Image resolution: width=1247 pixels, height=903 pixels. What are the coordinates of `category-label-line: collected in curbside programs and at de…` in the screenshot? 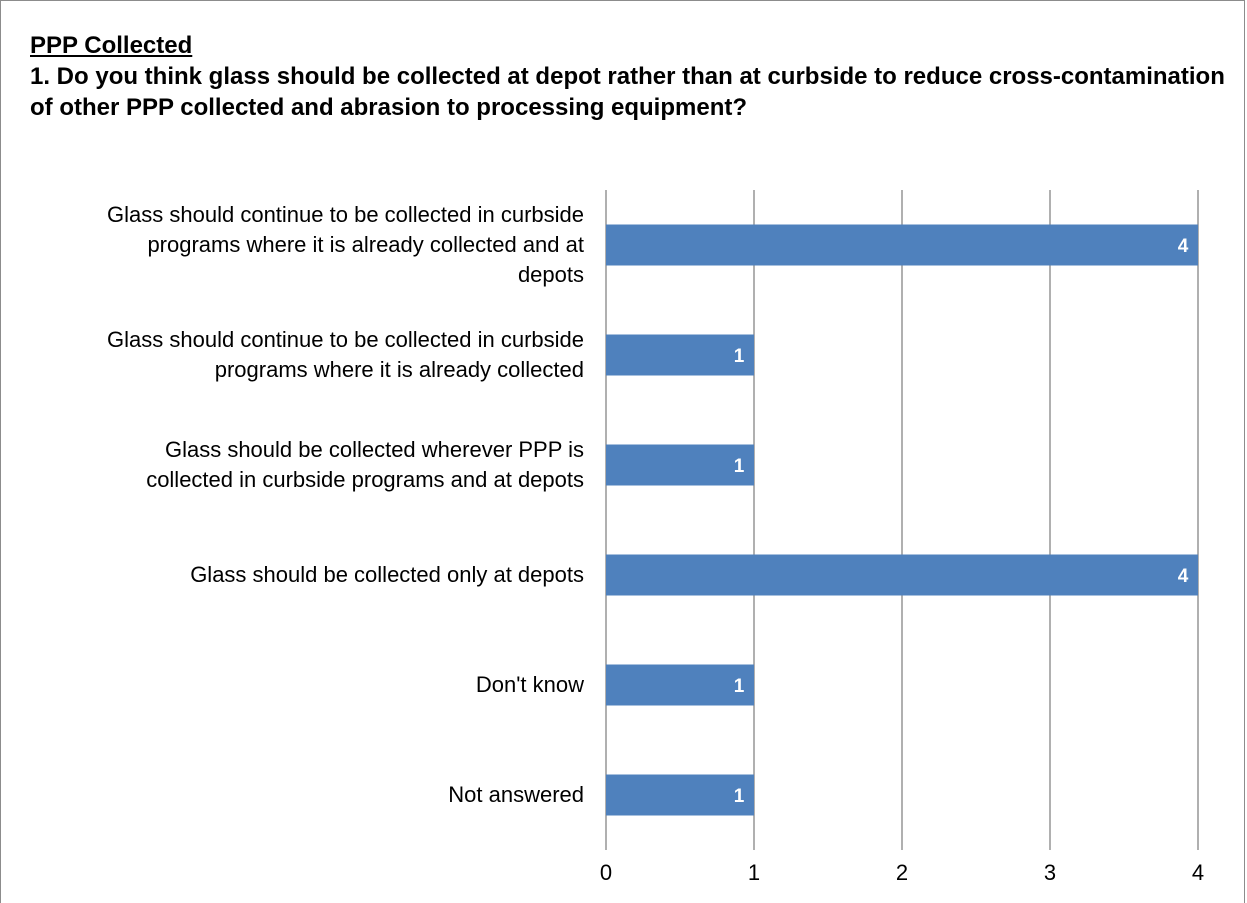 It's located at (365, 479).